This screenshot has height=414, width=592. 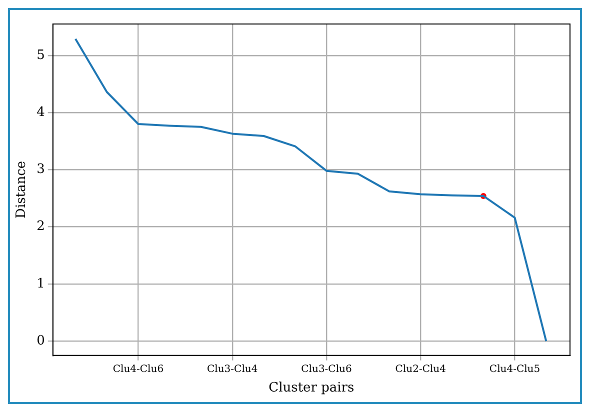 What do you see at coordinates (138, 369) in the screenshot?
I see `x-tick-label: Clu4-Clu6` at bounding box center [138, 369].